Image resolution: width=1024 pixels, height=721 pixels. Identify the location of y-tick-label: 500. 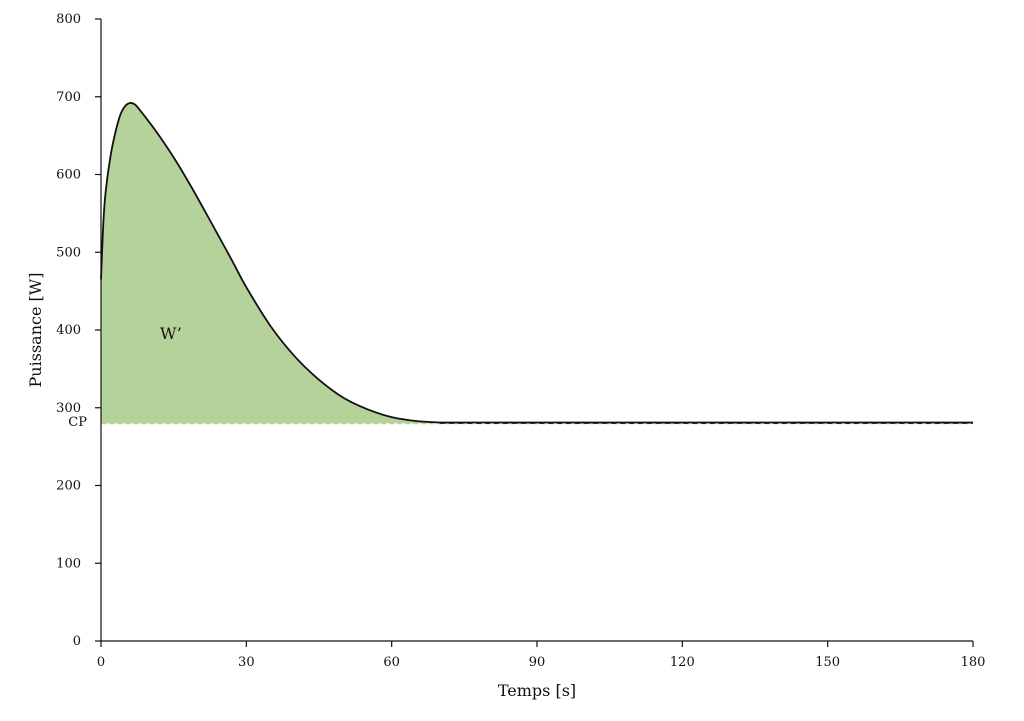
(68, 252).